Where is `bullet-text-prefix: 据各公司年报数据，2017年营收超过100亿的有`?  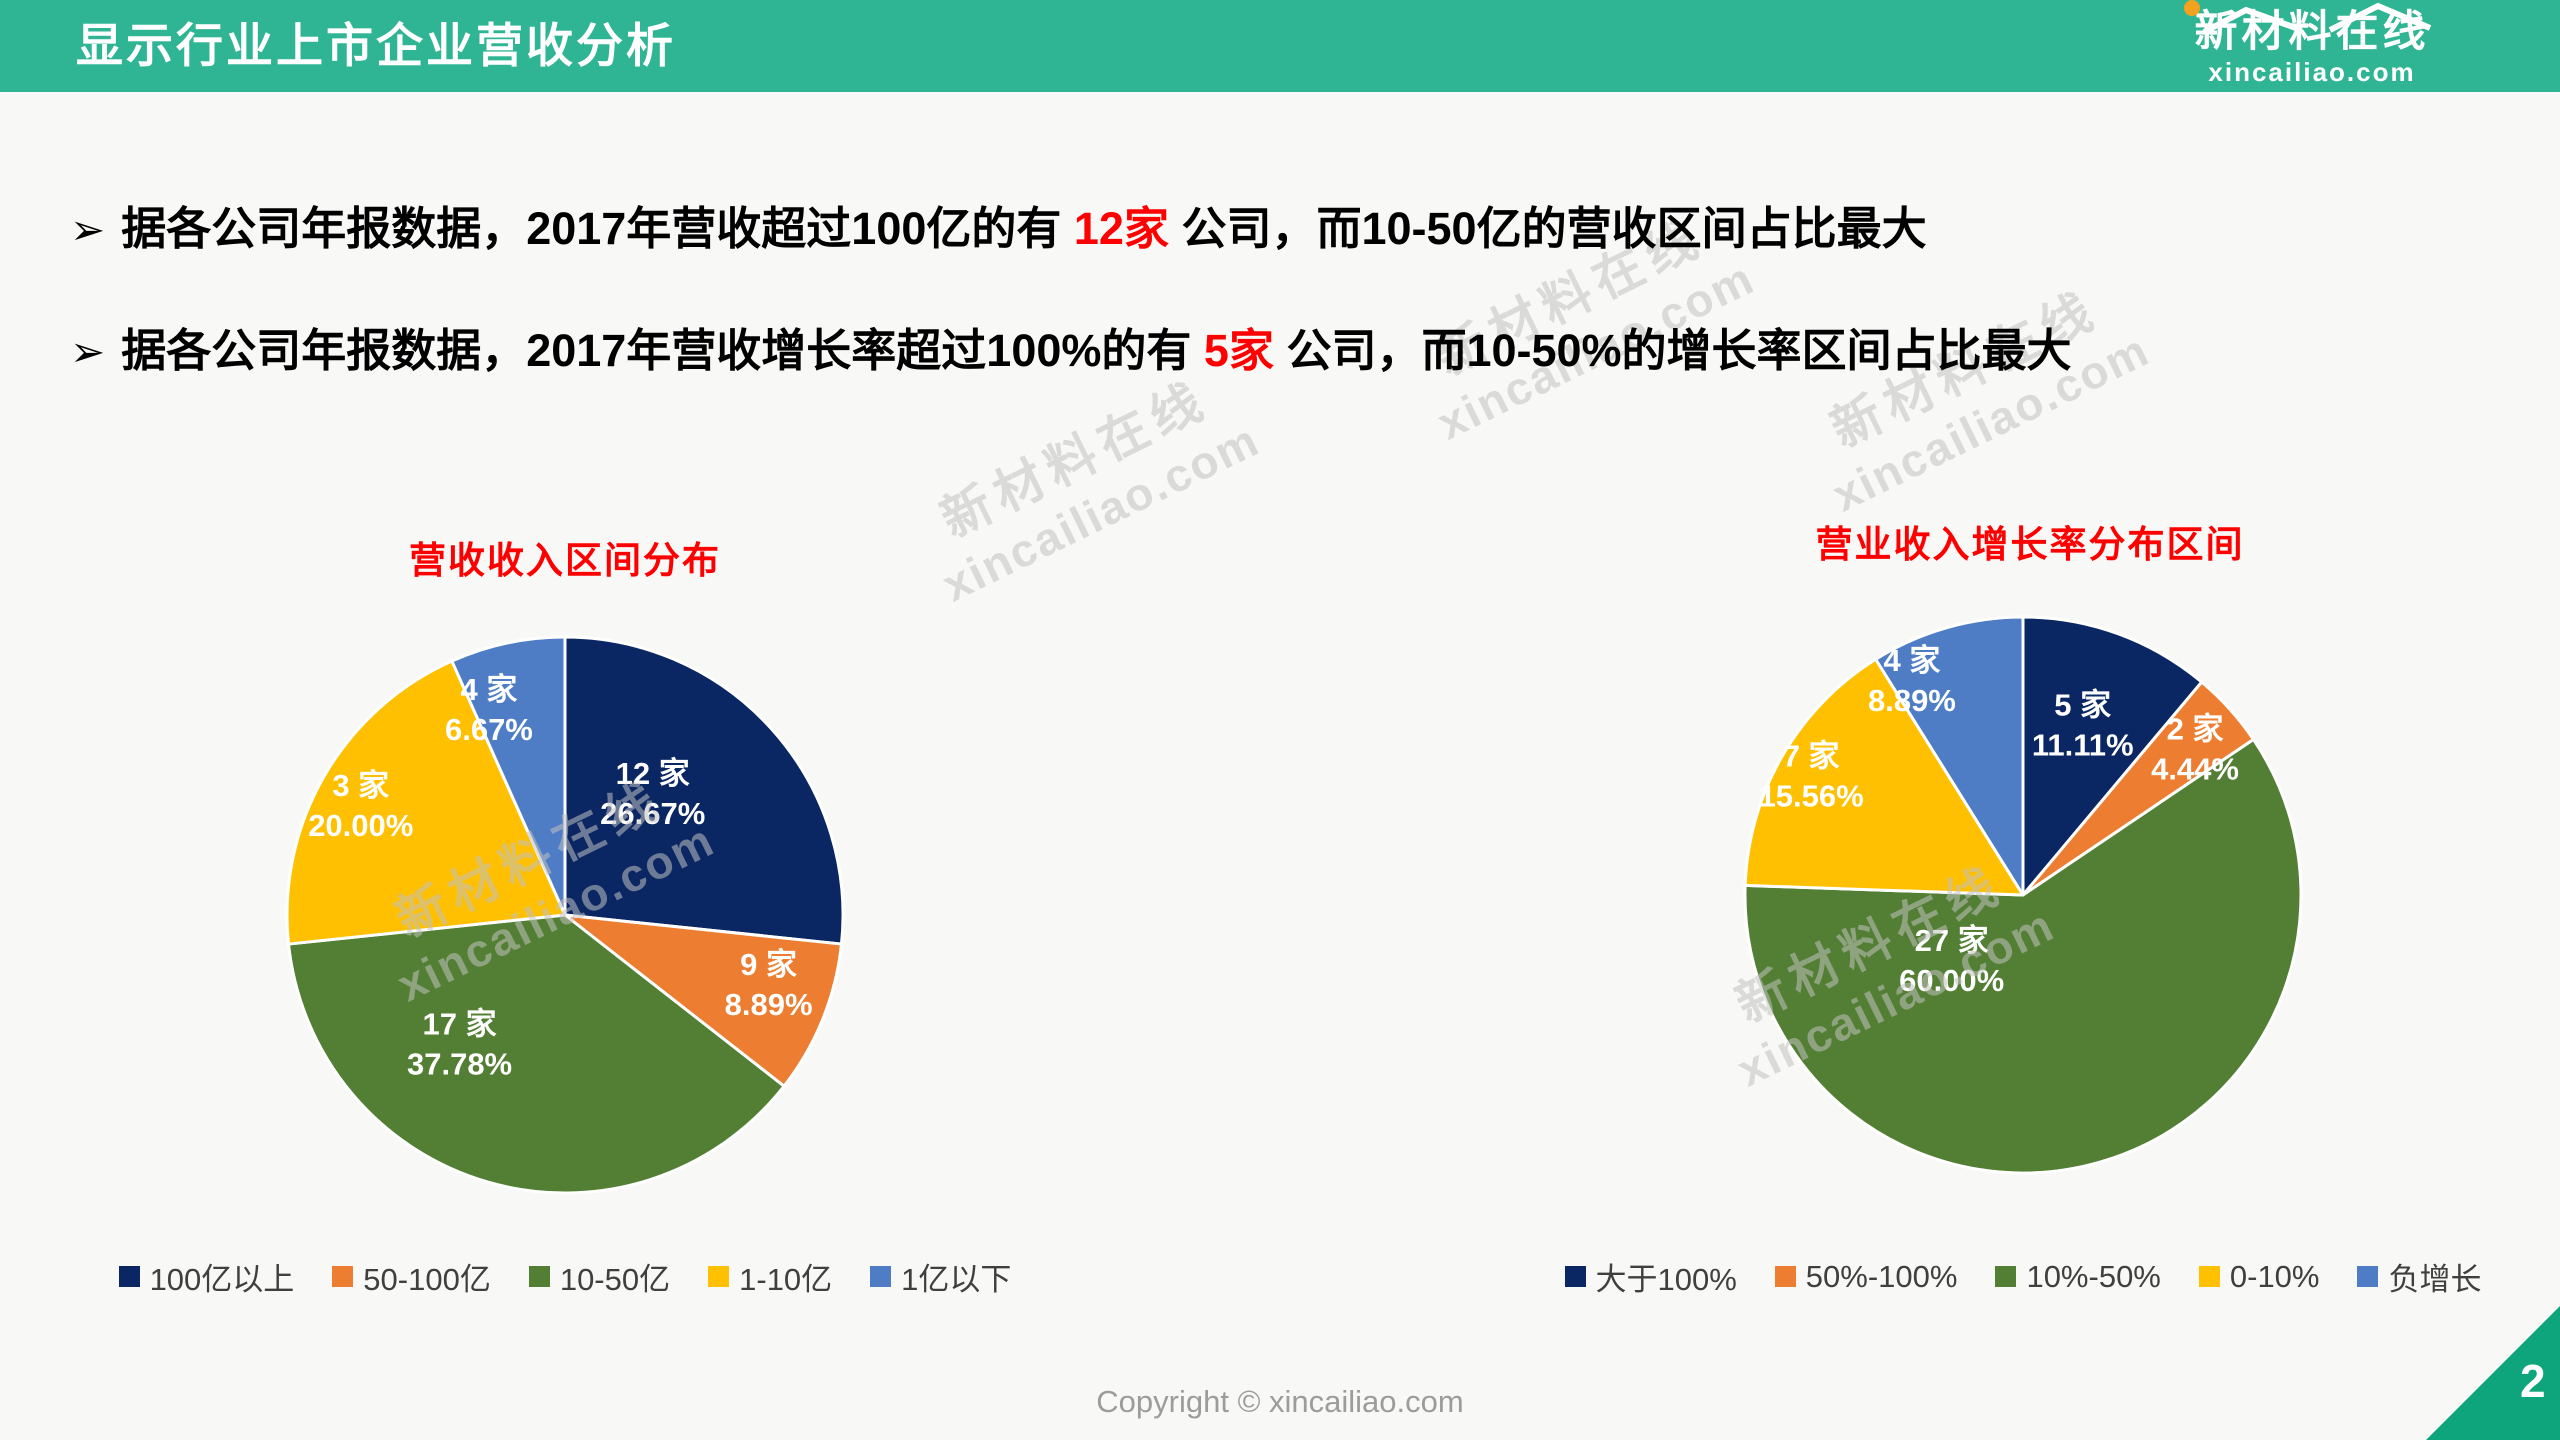
bullet-text-prefix: 据各公司年报数据，2017年营收超过100亿的有 is located at coordinates (597, 228).